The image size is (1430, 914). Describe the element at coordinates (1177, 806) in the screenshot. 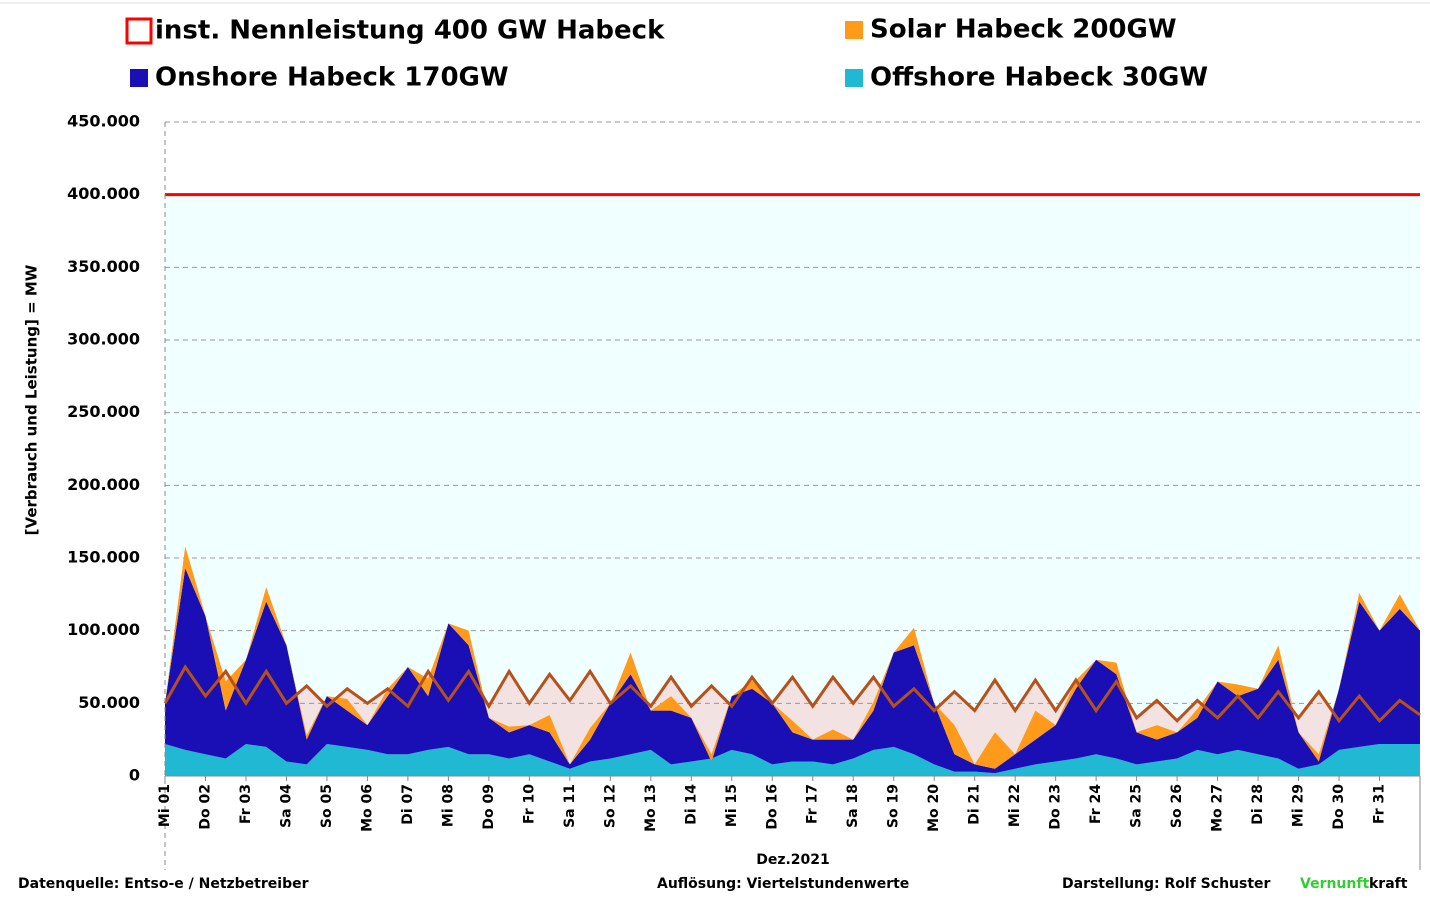

I see `x-tick-label: So 26` at that location.